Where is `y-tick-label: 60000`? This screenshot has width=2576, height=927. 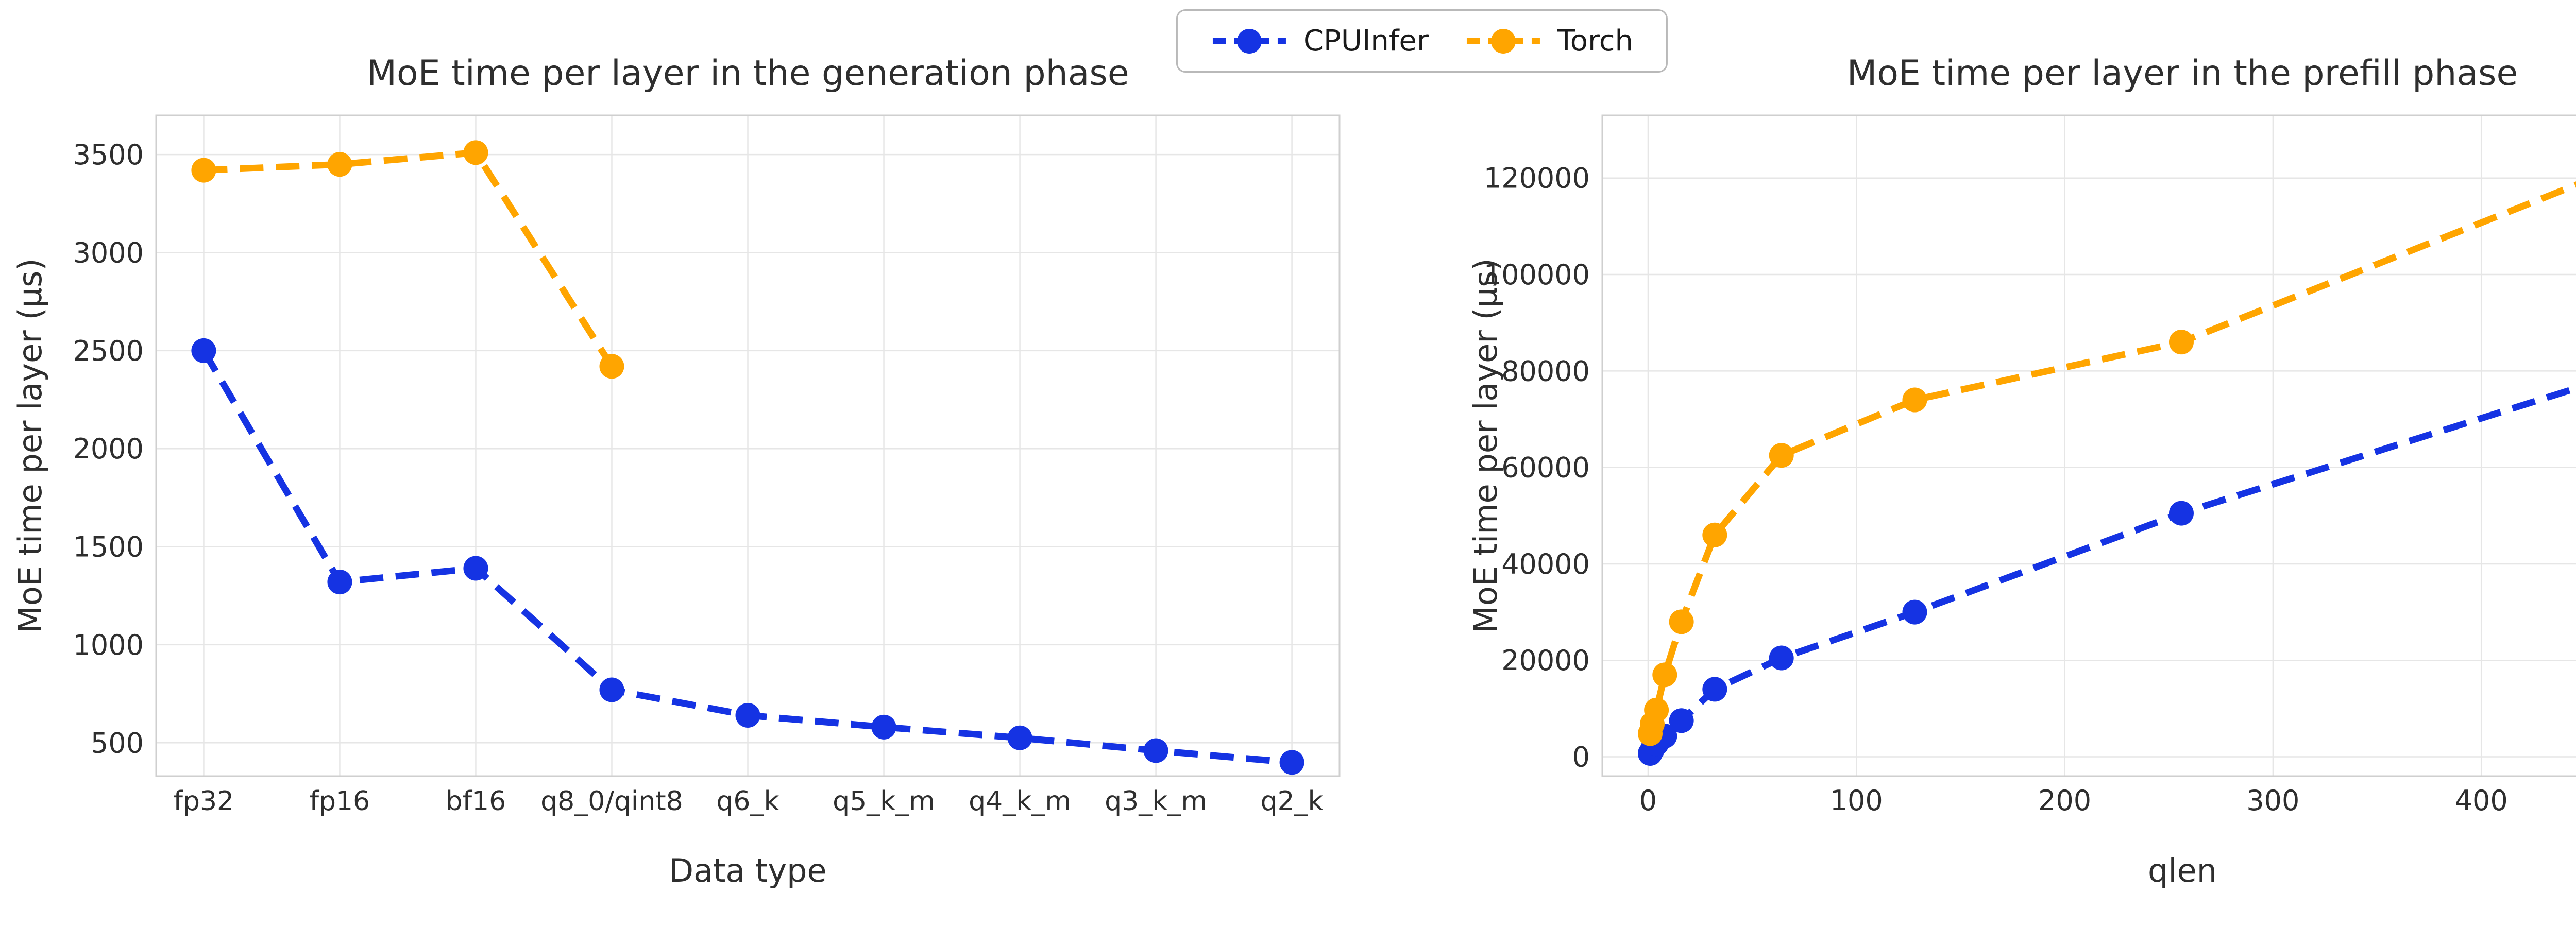
y-tick-label: 60000 is located at coordinates (1545, 468).